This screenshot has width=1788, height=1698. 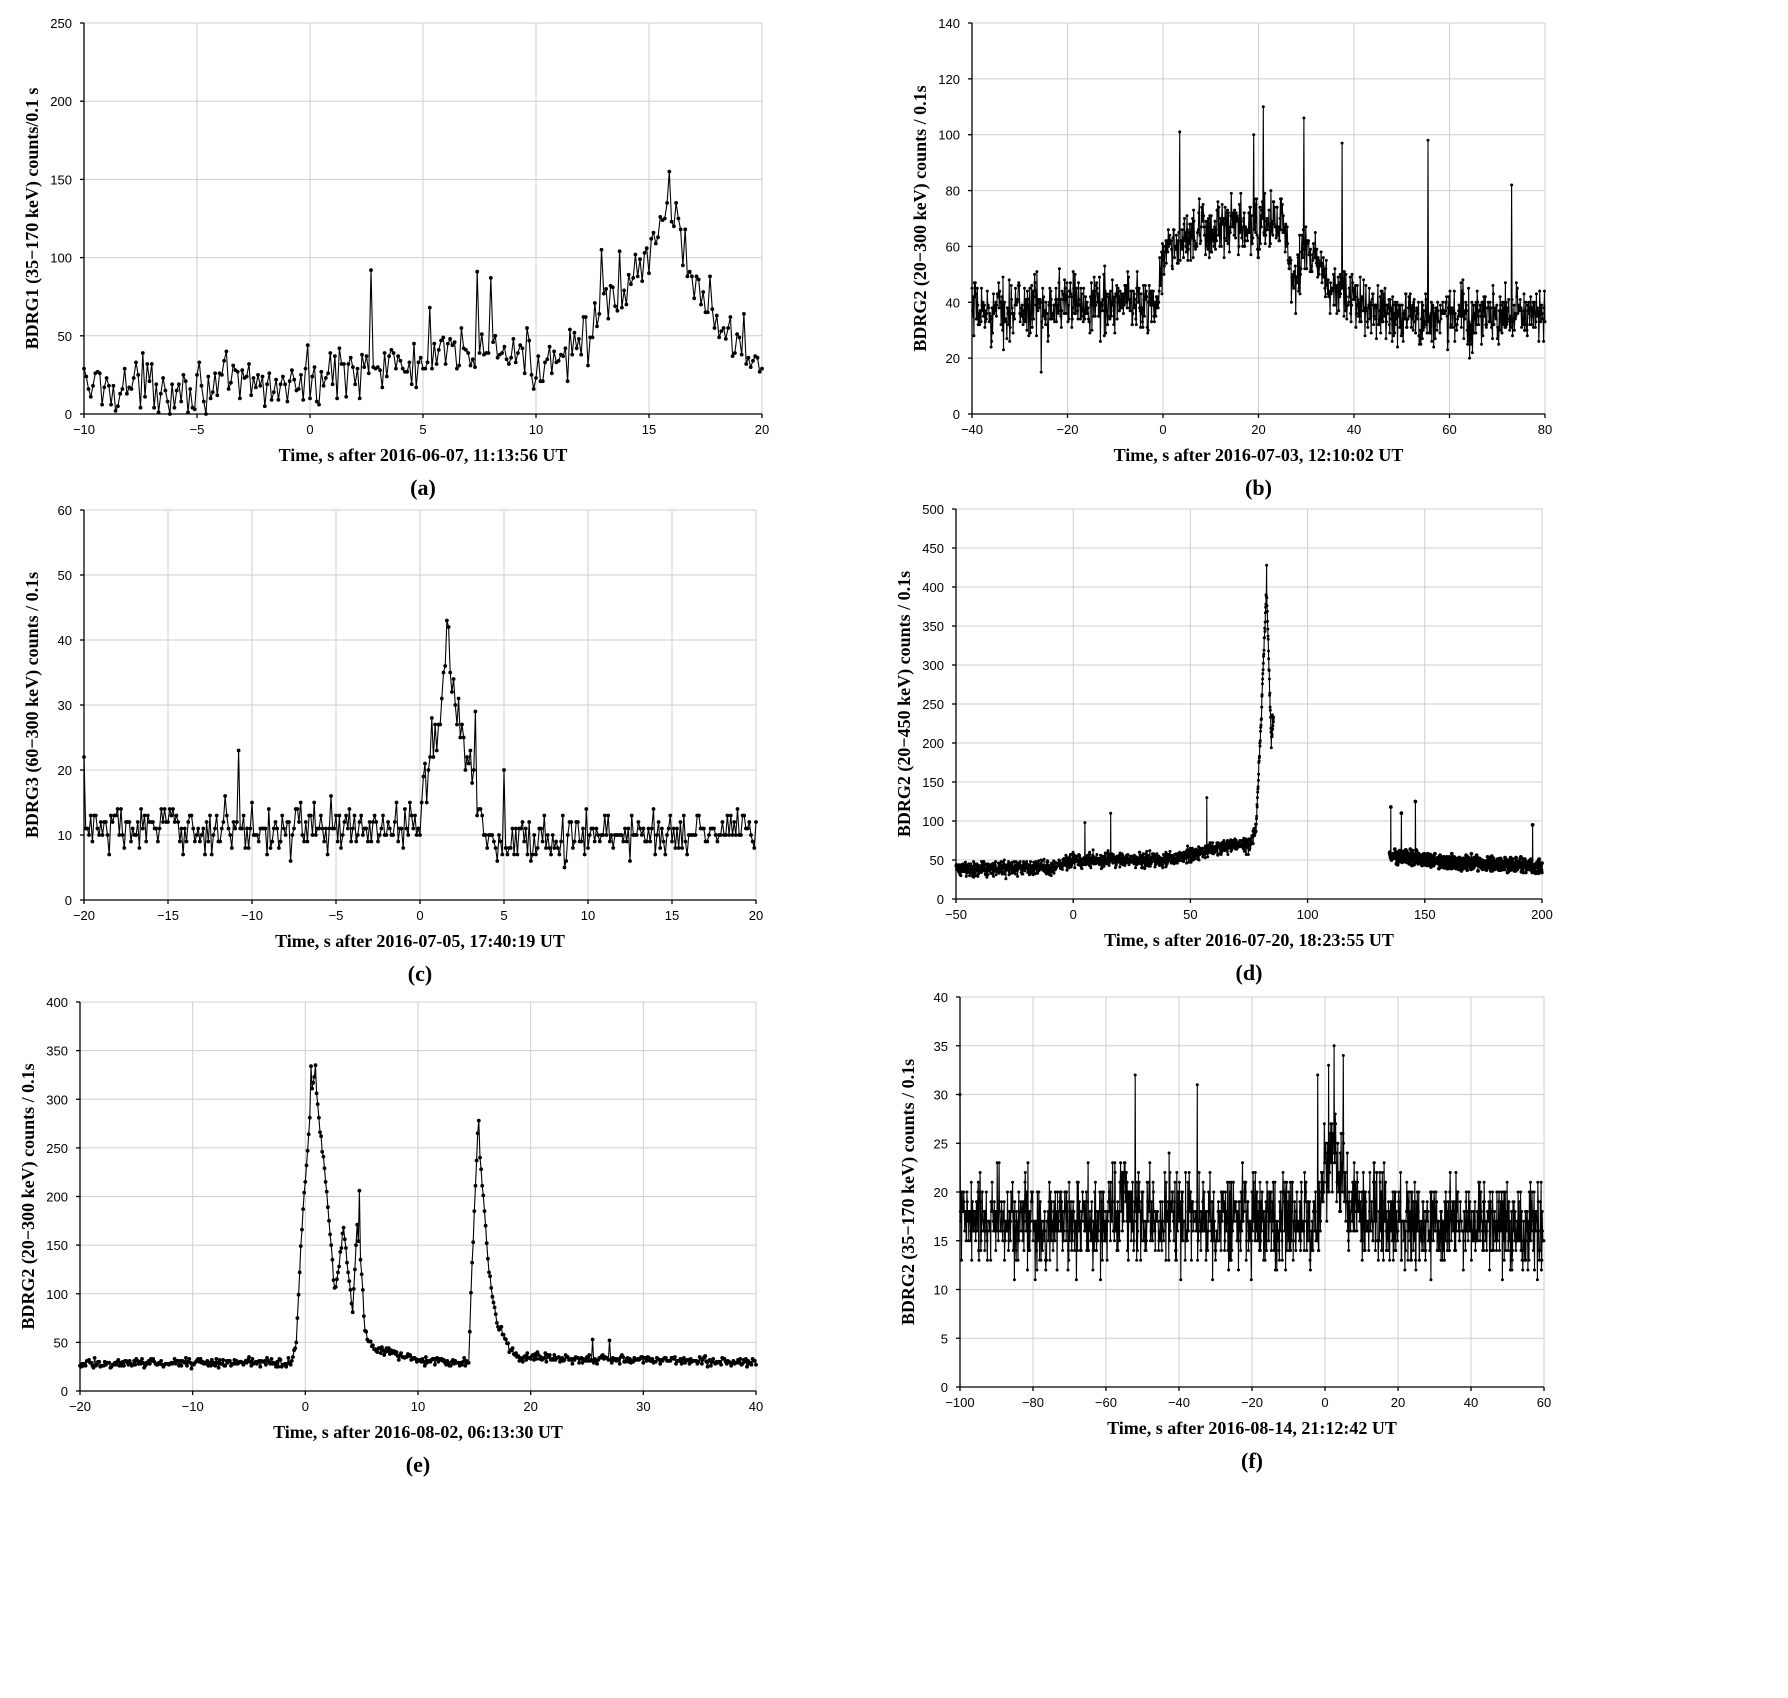 What do you see at coordinates (1067, 429) in the screenshot?
I see `x-tick-label: −20` at bounding box center [1067, 429].